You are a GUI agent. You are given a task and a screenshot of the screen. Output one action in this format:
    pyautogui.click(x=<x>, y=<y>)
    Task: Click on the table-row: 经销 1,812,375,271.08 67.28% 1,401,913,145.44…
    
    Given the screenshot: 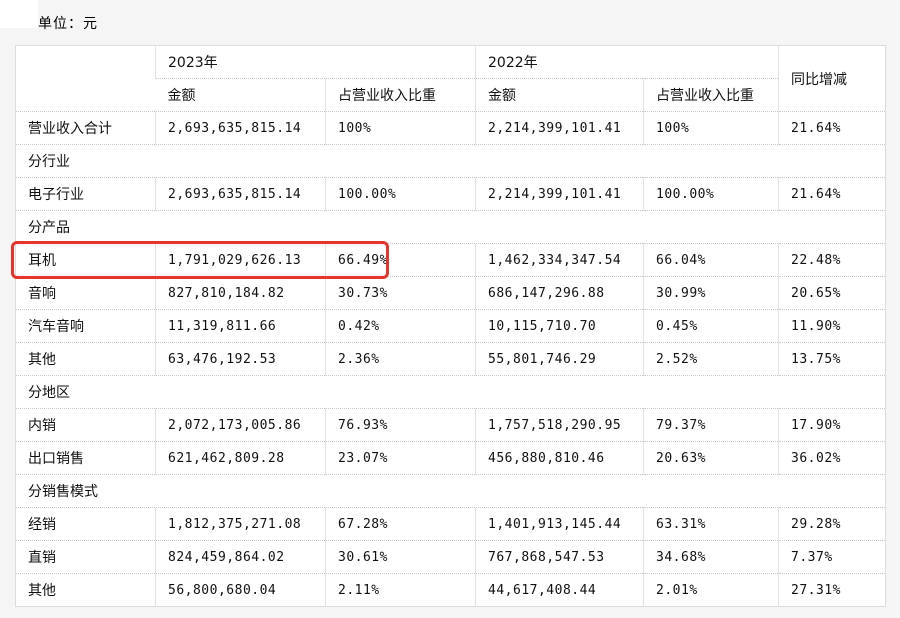 What is the action you would take?
    pyautogui.click(x=450, y=524)
    